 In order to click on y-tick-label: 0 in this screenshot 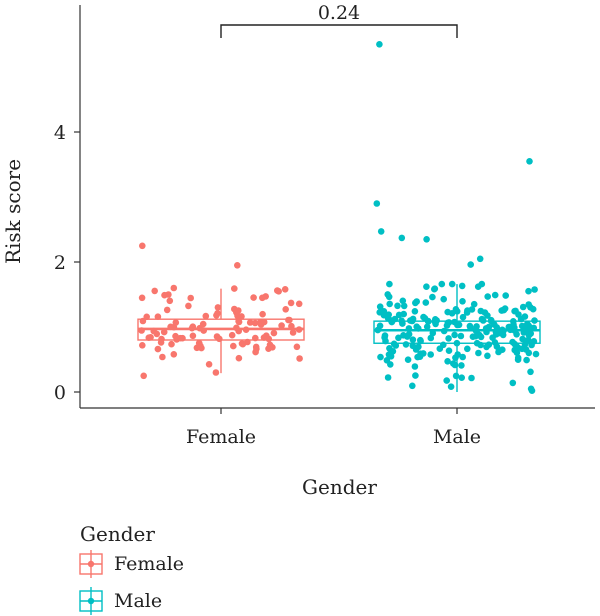, I will do `click(60, 393)`.